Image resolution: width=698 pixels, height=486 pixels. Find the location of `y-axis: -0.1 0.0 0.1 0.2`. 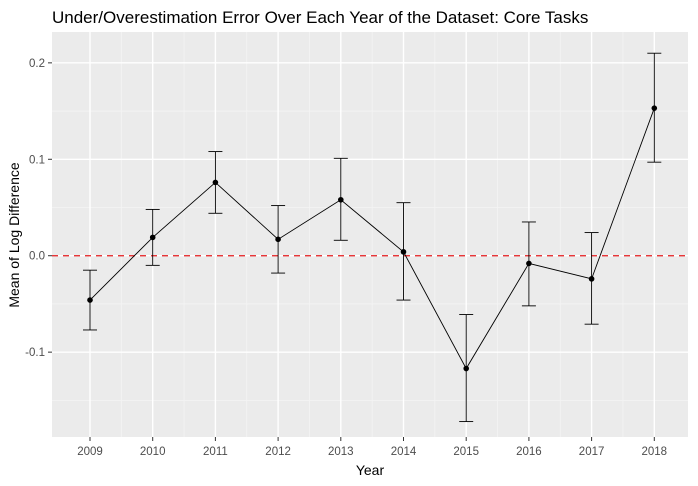

y-axis: -0.1 0.0 0.1 0.2 is located at coordinates (38, 208).